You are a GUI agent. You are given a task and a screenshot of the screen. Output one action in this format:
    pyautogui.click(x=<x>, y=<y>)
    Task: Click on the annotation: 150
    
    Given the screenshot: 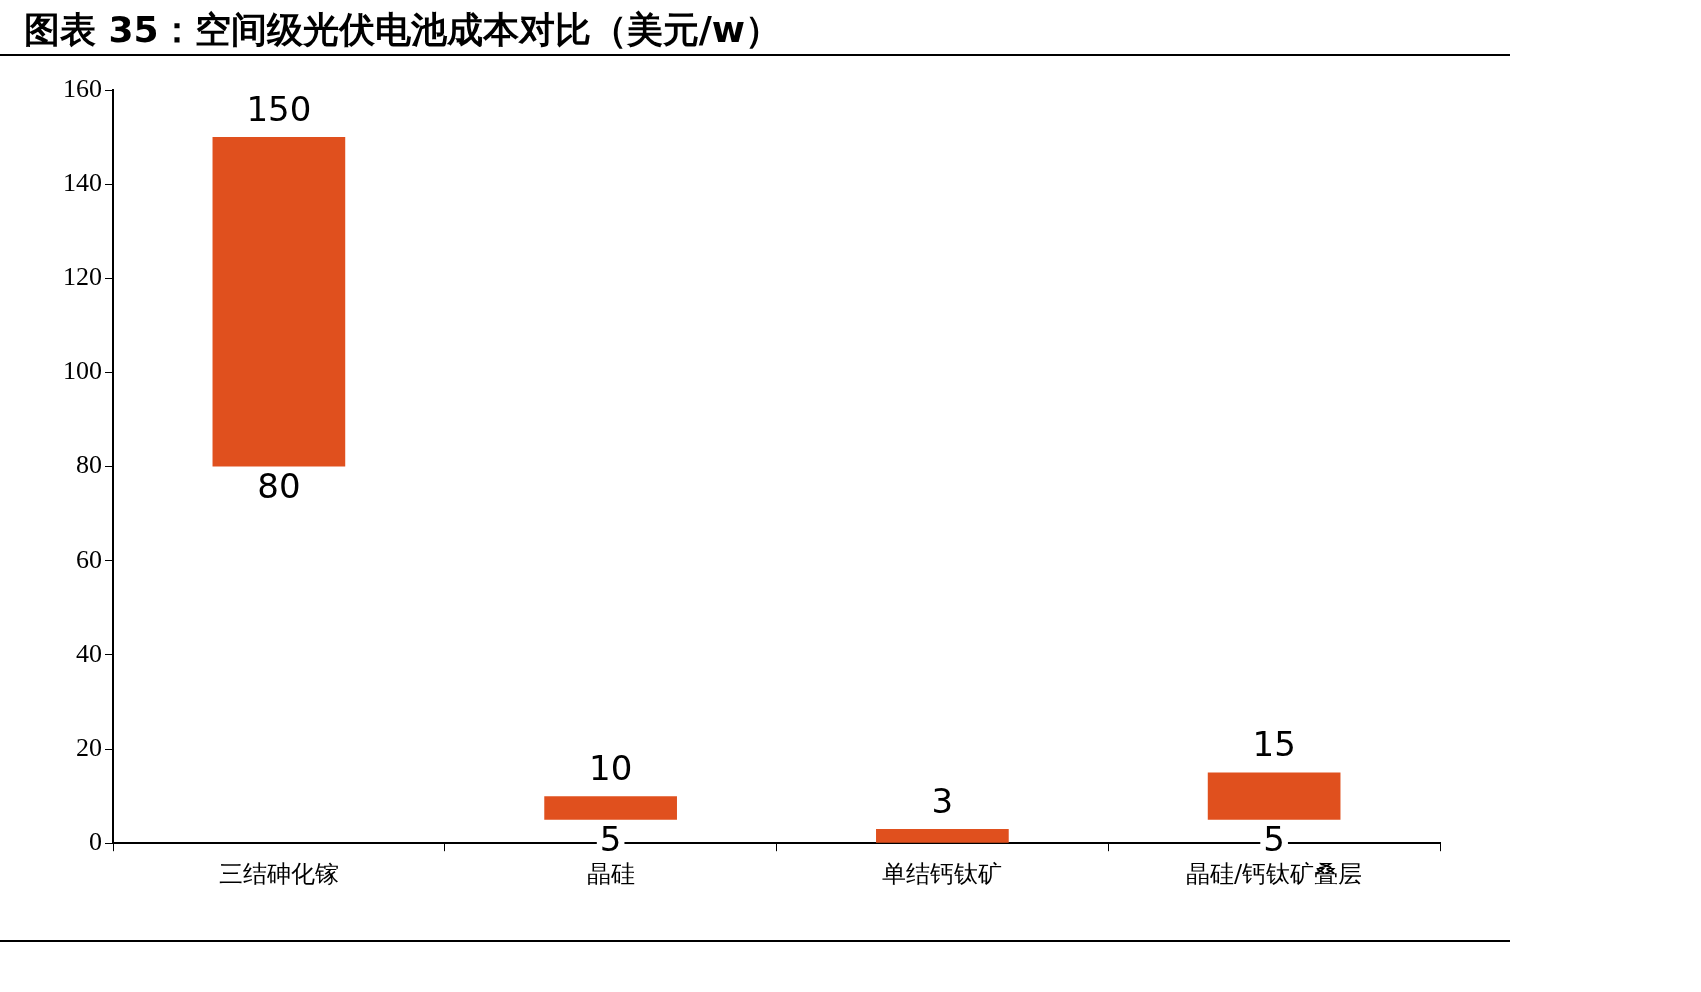 What is the action you would take?
    pyautogui.click(x=279, y=108)
    